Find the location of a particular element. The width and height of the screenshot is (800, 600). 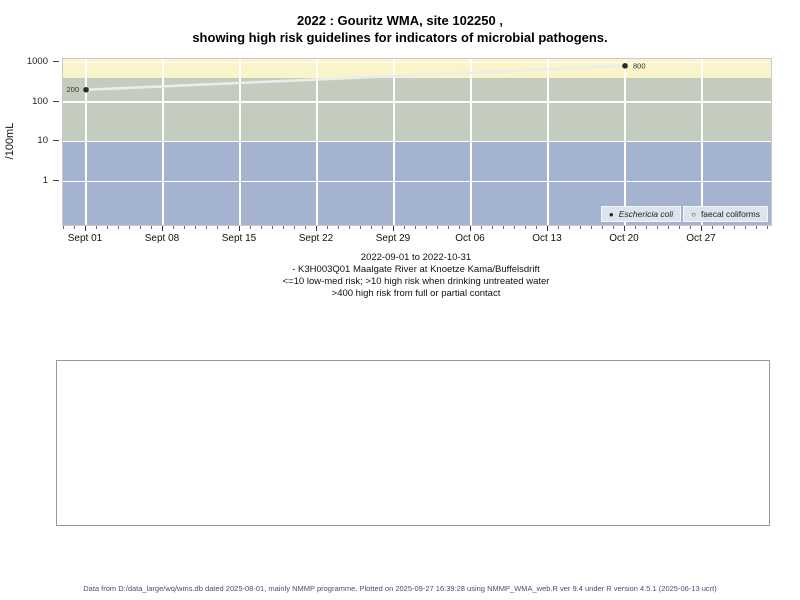

y-tick-label: 1000 is located at coordinates (37, 61).